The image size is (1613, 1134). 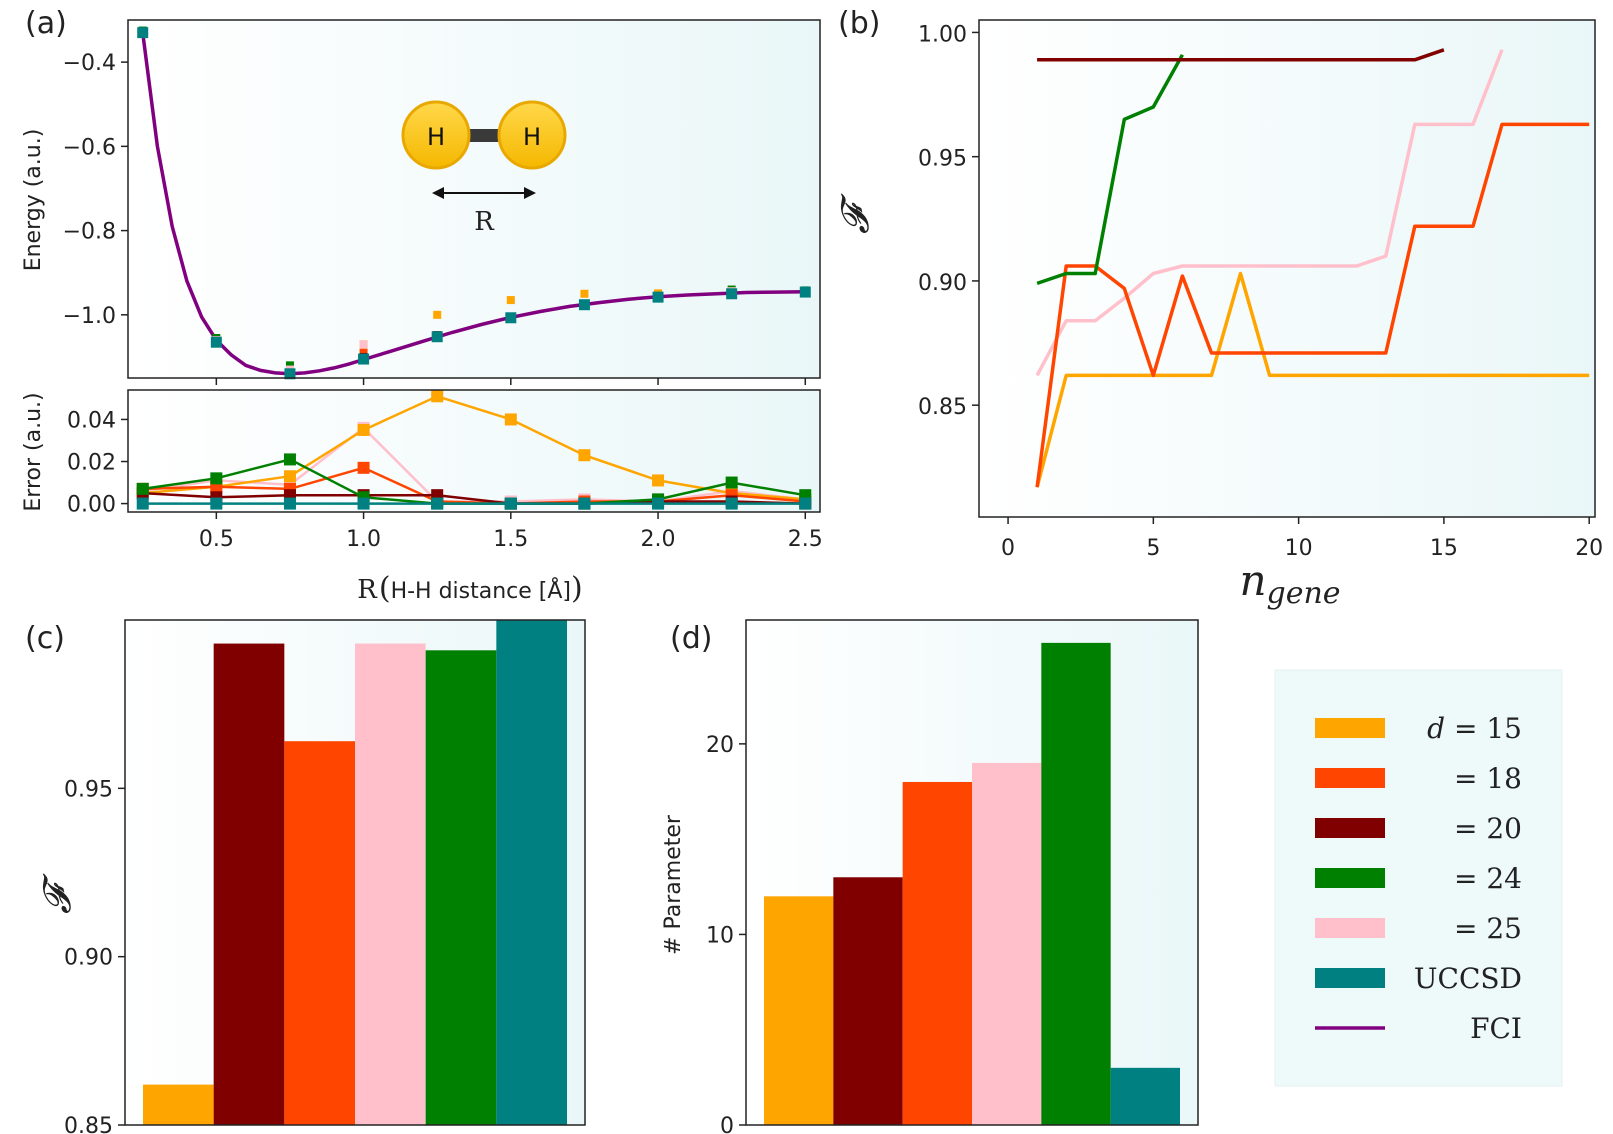 I want to click on parameter-ytick-label: 10, so click(x=720, y=935).